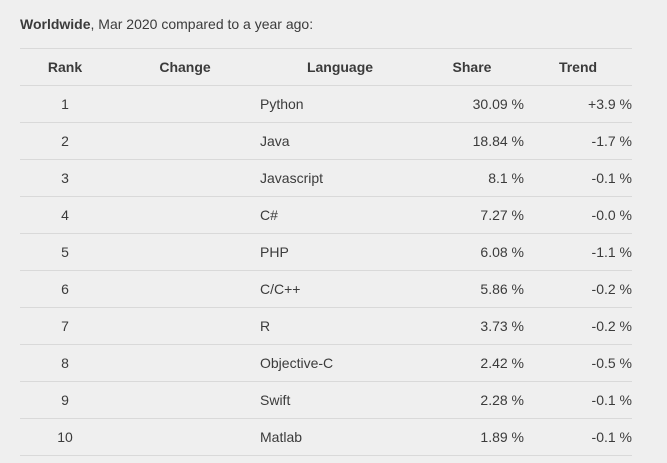 This screenshot has width=667, height=463. Describe the element at coordinates (280, 289) in the screenshot. I see `language-cell: C/C++` at that location.